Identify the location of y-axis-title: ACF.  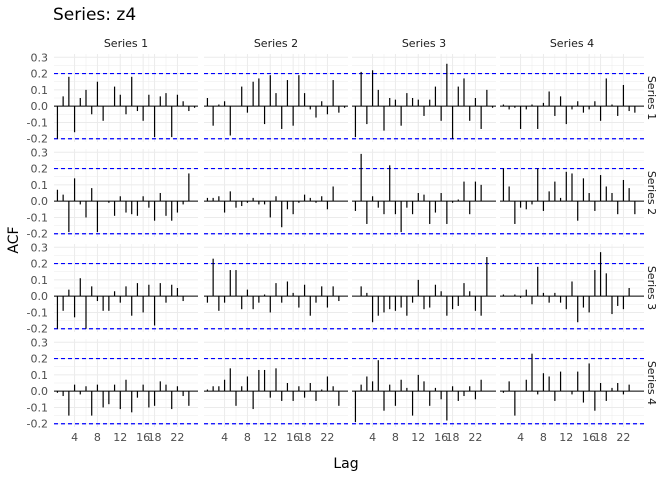
(14, 239).